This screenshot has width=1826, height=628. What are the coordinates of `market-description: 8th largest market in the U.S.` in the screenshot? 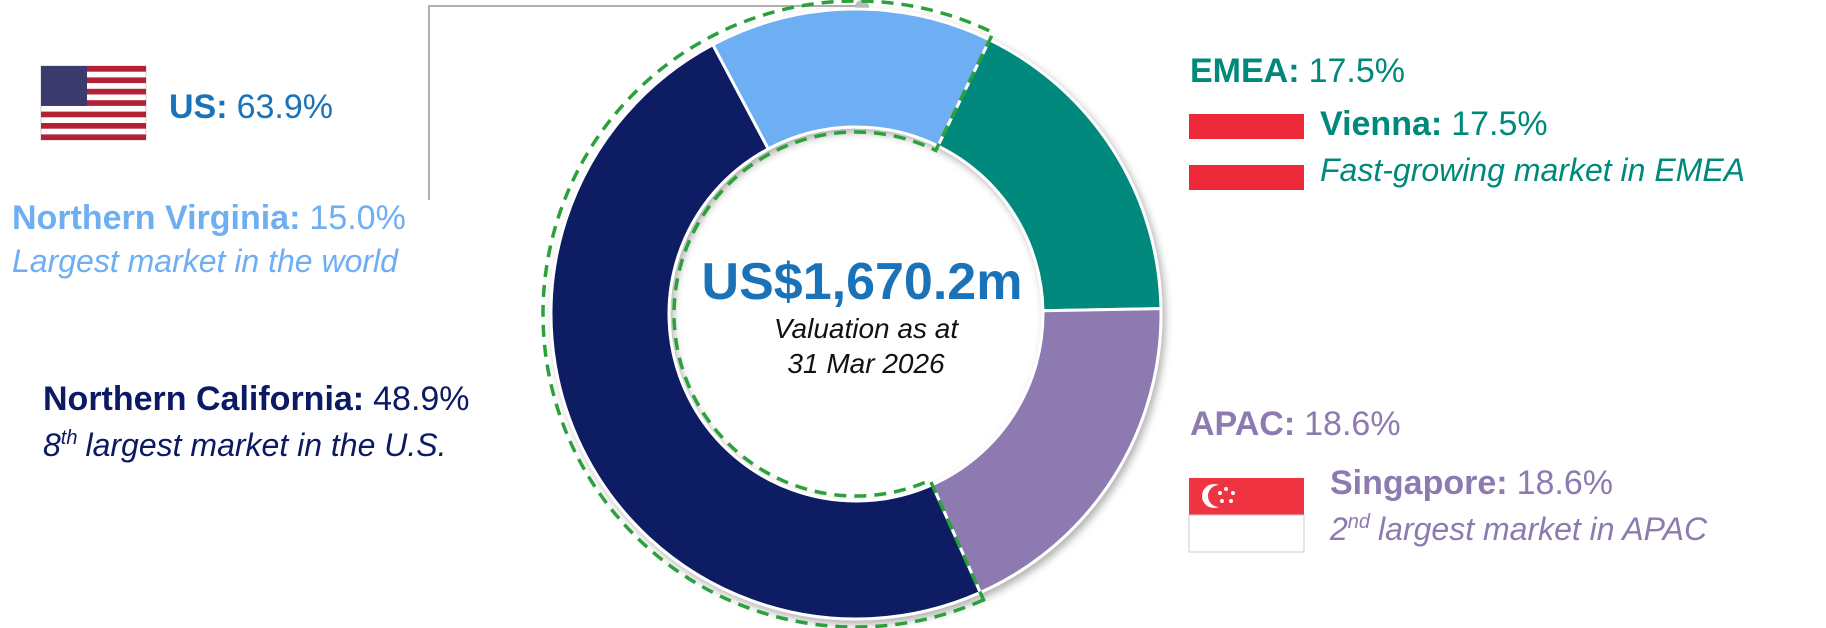 It's located at (245, 445).